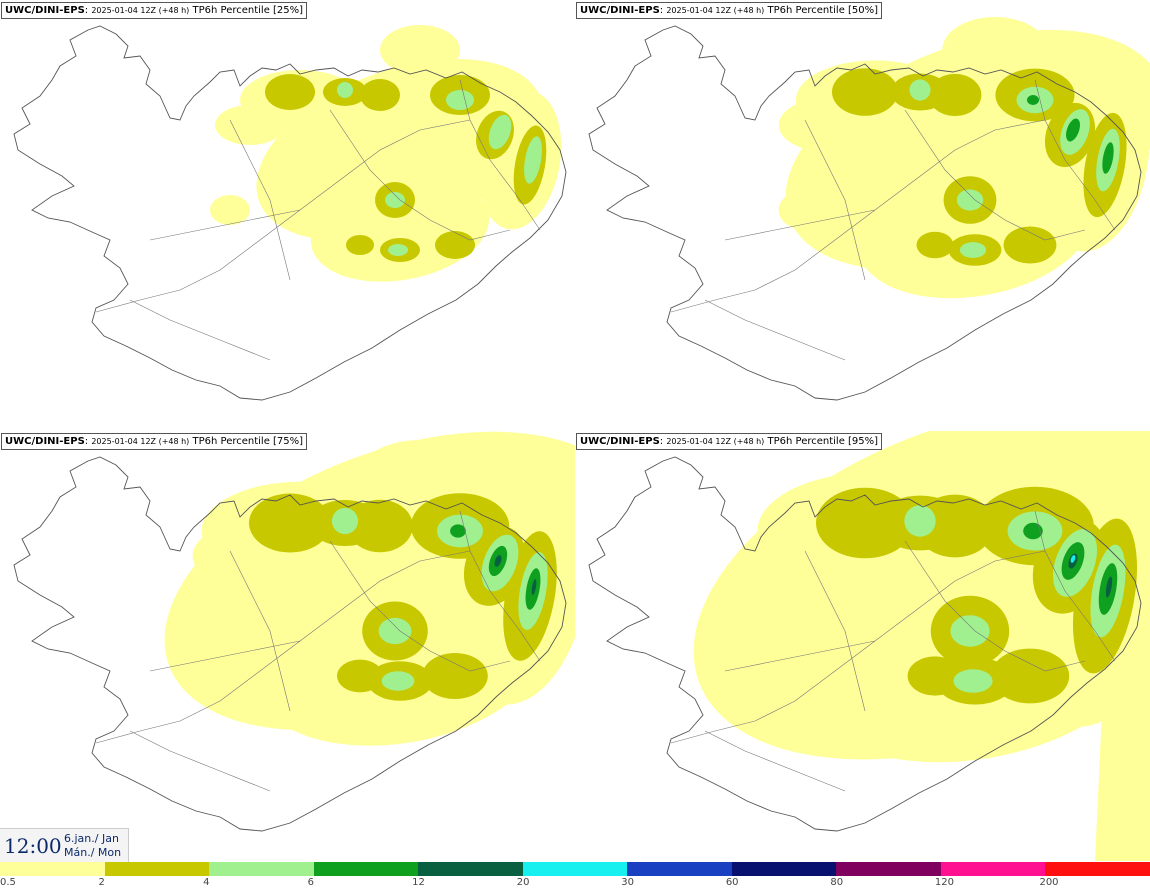 The image size is (1150, 891). Describe the element at coordinates (248, 10) in the screenshot. I see `field-name: TP6h Percentile [25%]` at that location.